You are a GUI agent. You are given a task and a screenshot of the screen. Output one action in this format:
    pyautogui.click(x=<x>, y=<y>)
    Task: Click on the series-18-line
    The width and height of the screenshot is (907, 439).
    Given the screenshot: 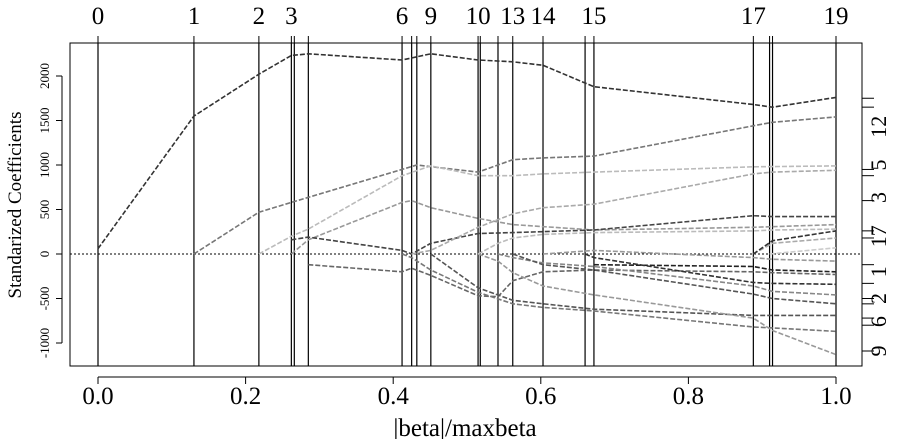 What is the action you would take?
    pyautogui.click(x=794, y=242)
    